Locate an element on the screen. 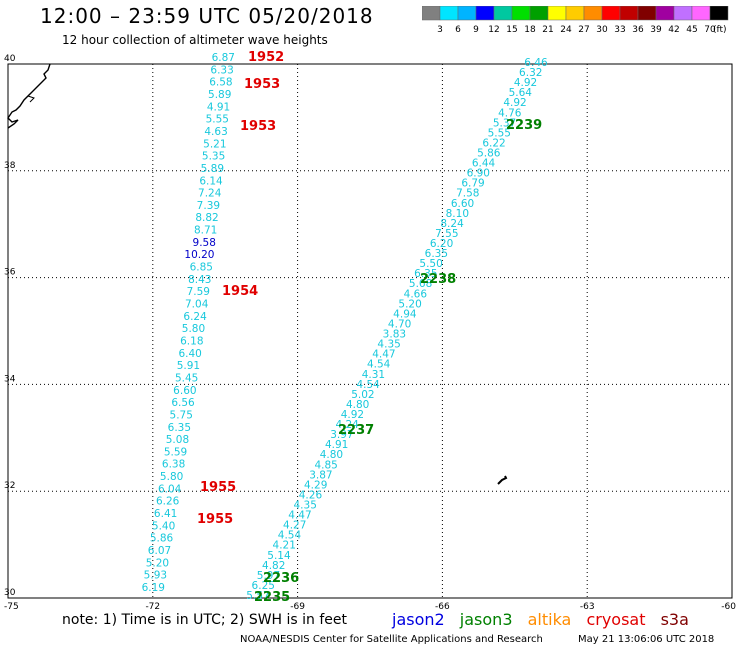  swh-value-west: 6.35 is located at coordinates (179, 428).